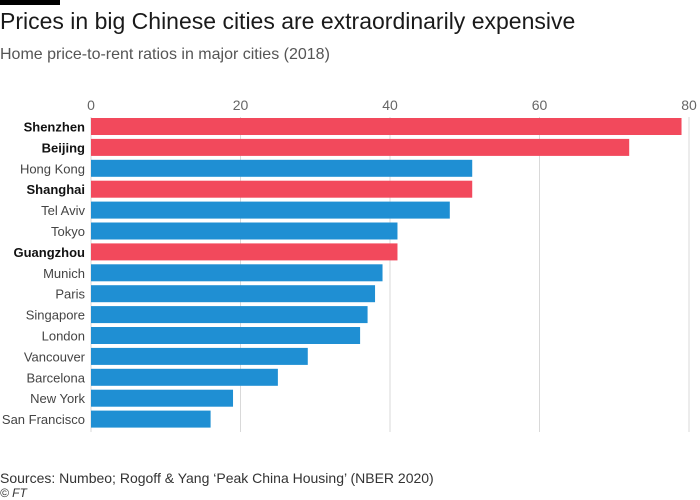  I want to click on category-label: London, so click(63, 336).